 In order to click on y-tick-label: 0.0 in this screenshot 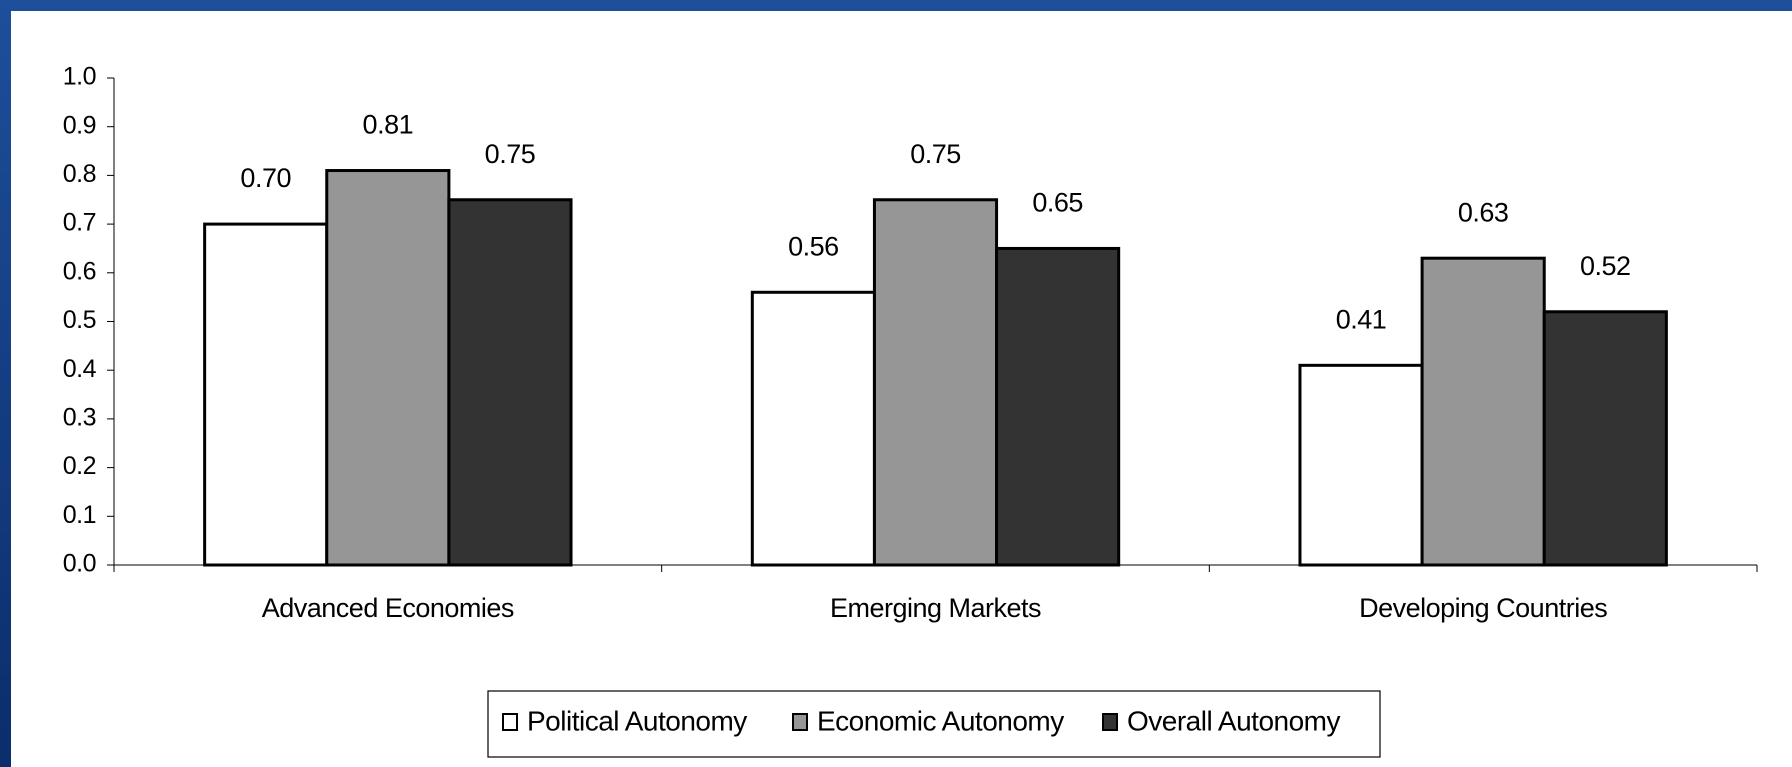, I will do `click(79, 564)`.